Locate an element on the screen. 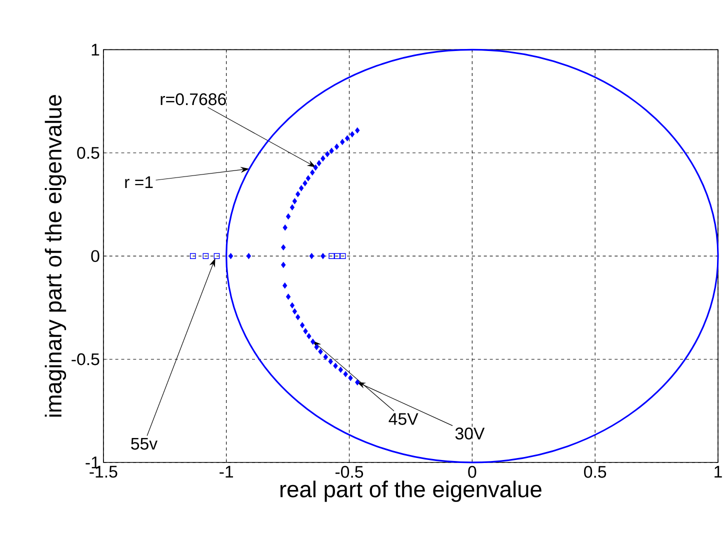  x-axis-title: real part of the eigenvalue is located at coordinates (411, 491).